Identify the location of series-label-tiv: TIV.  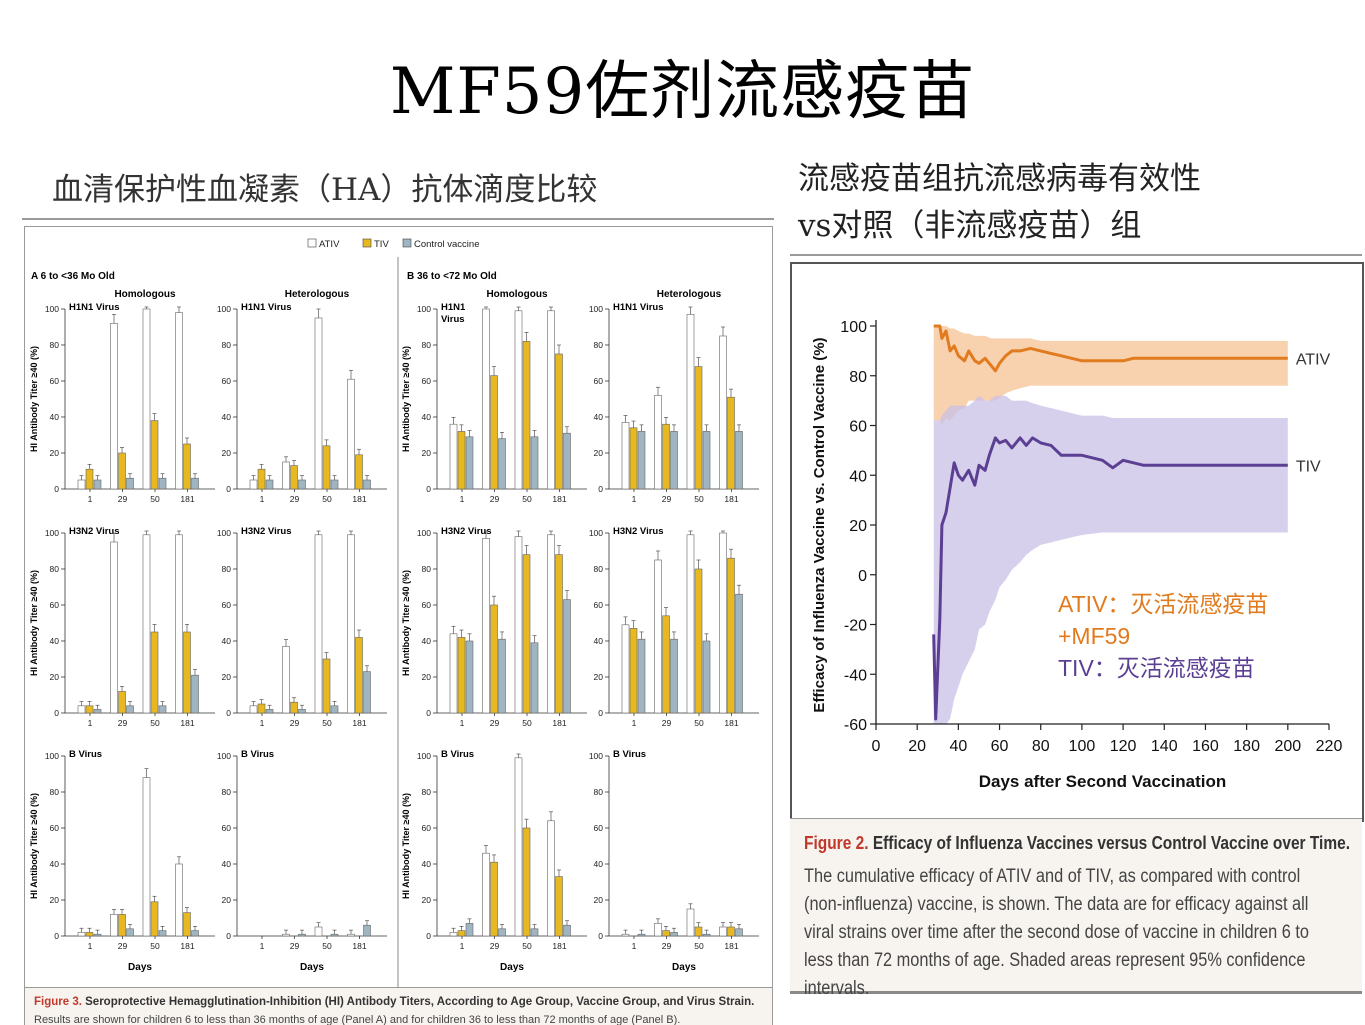
(1308, 466).